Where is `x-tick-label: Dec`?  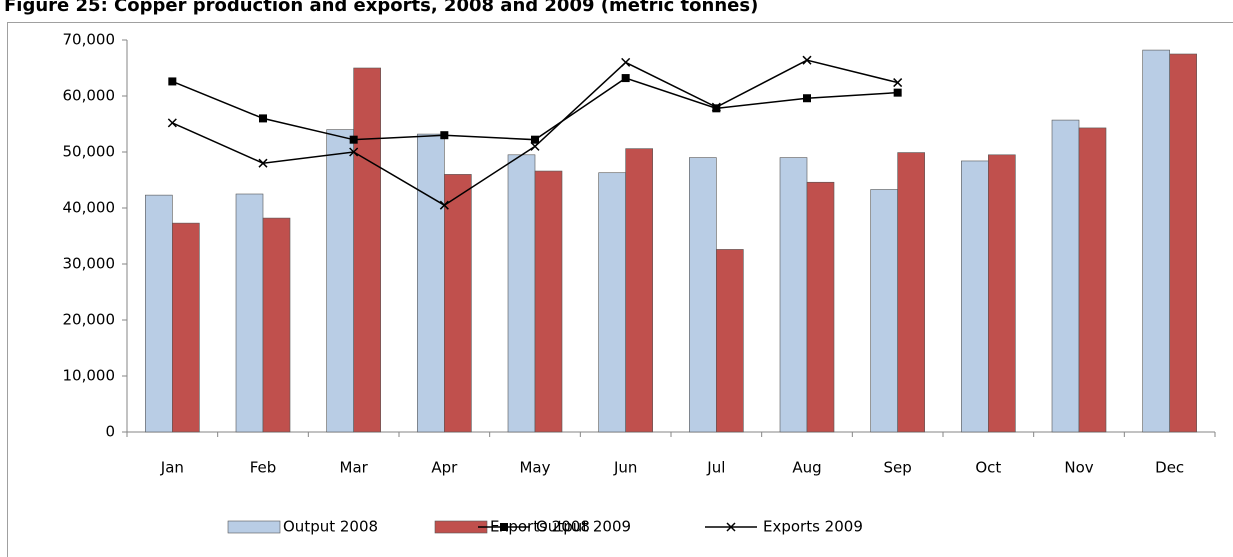
x-tick-label: Dec is located at coordinates (1169, 468).